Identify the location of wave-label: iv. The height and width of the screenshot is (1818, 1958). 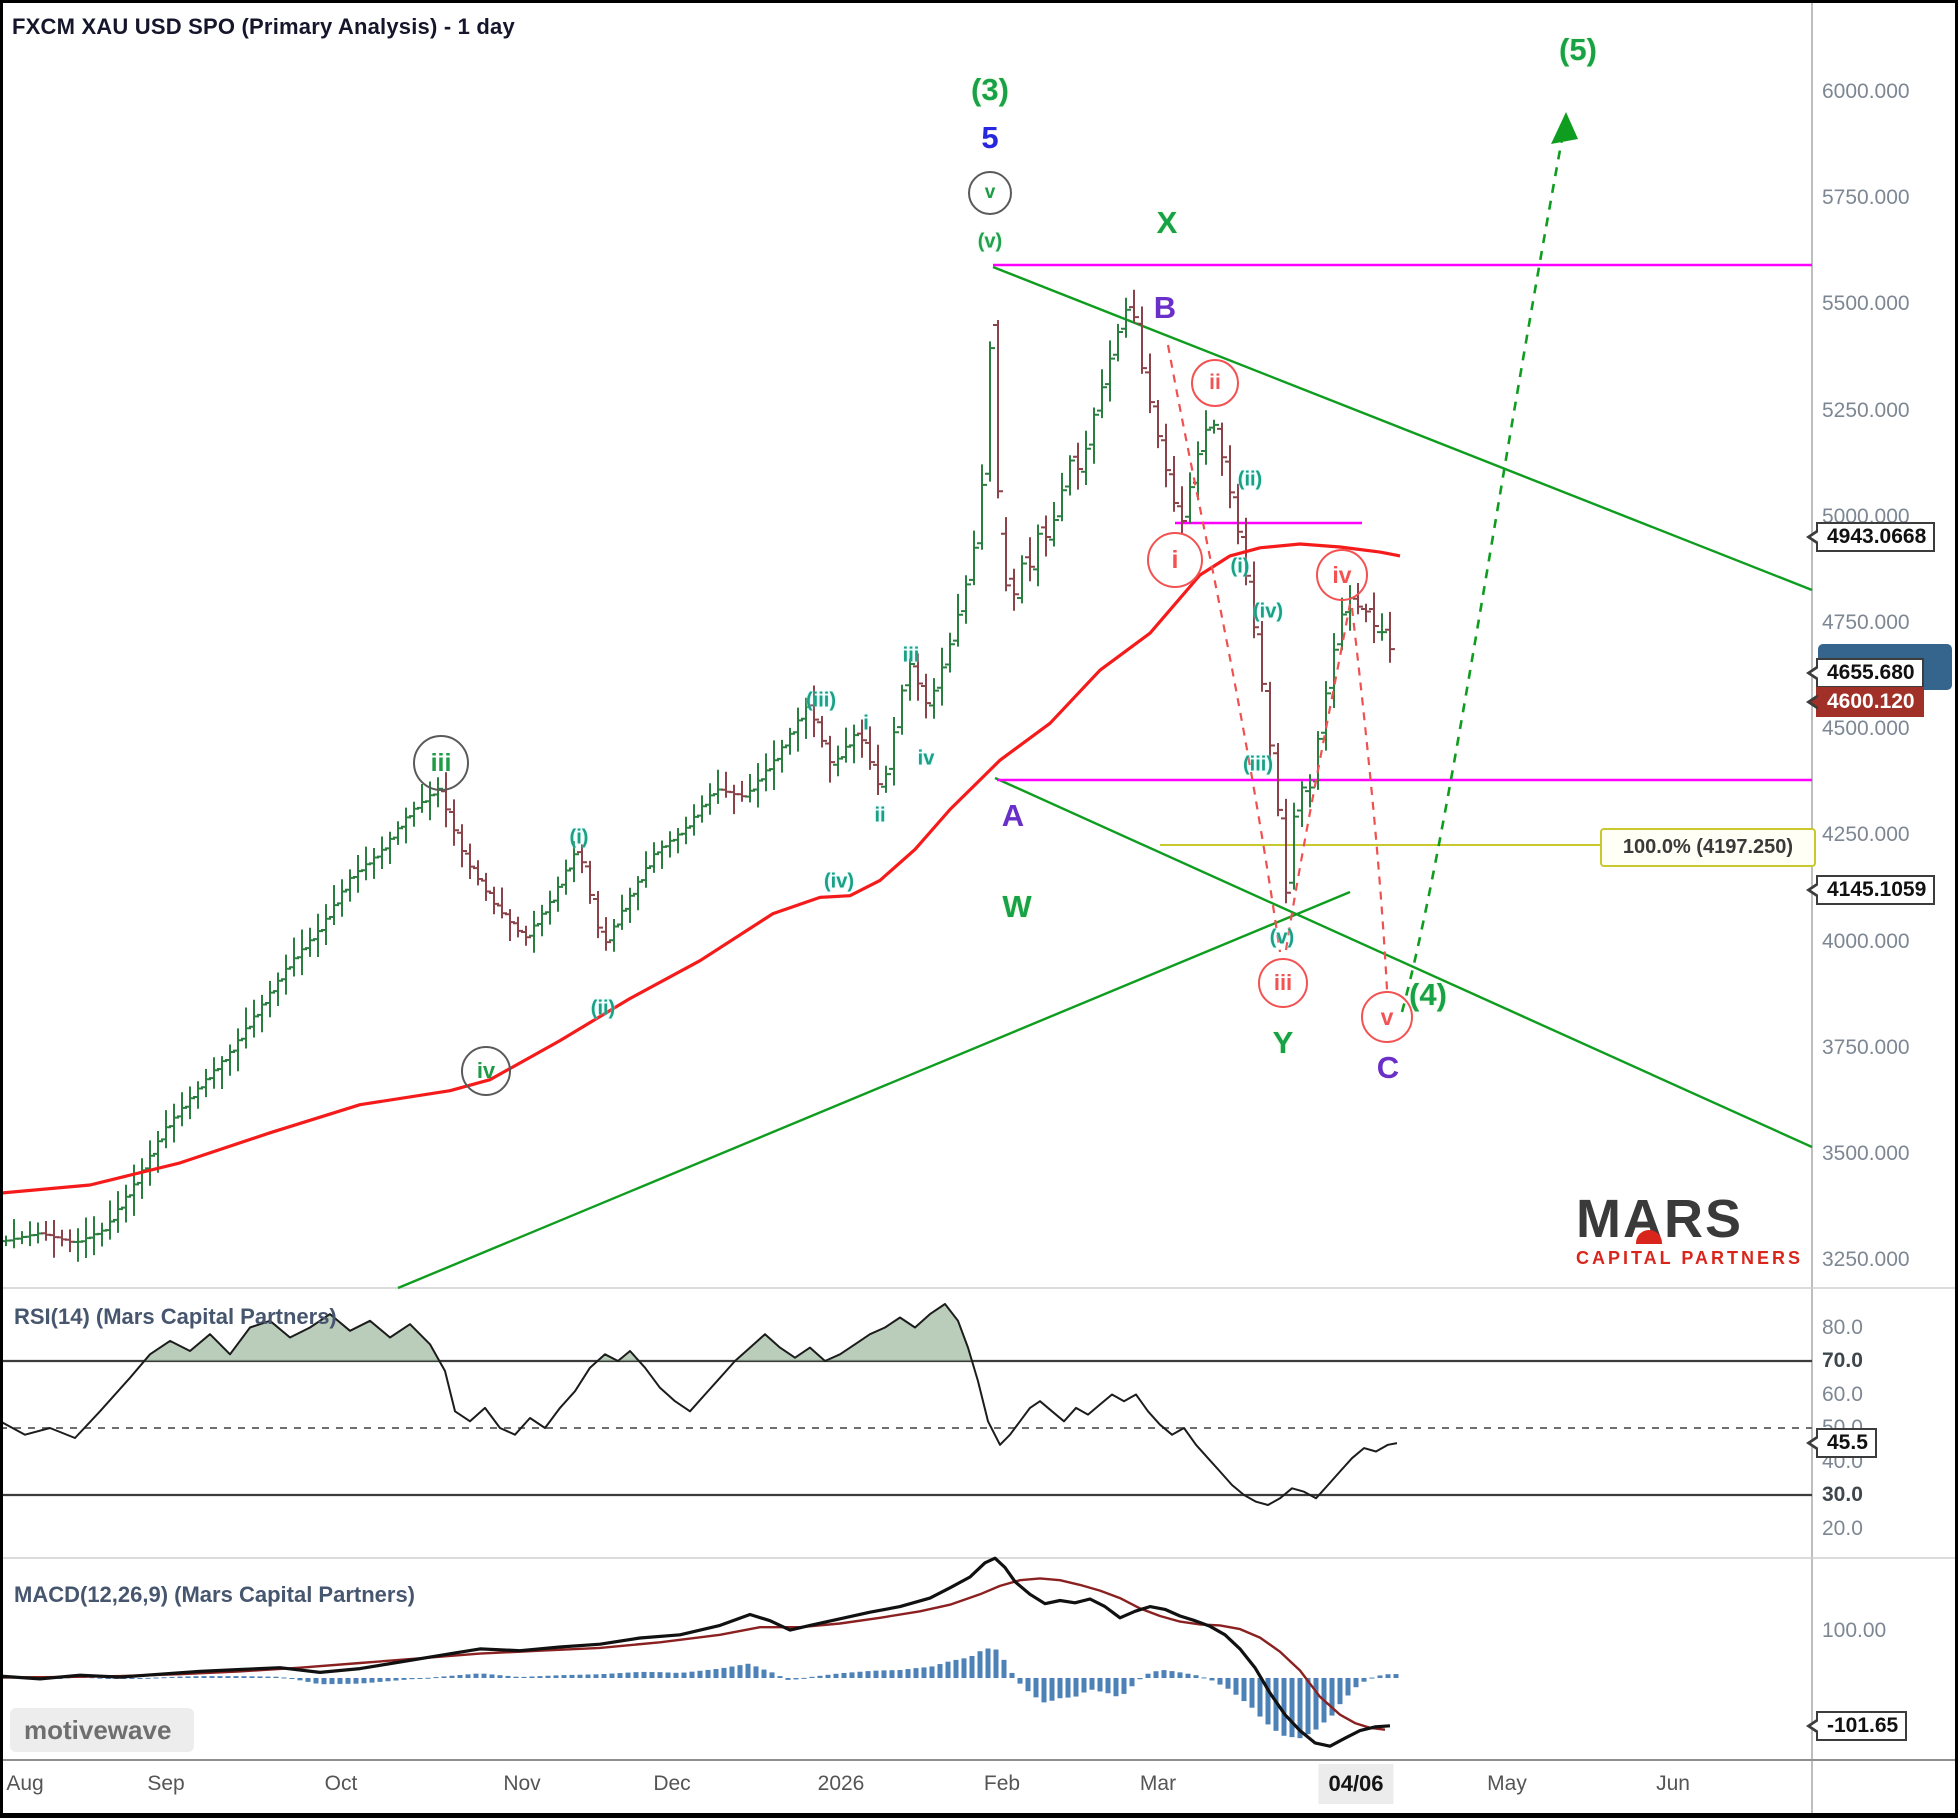
(926, 758).